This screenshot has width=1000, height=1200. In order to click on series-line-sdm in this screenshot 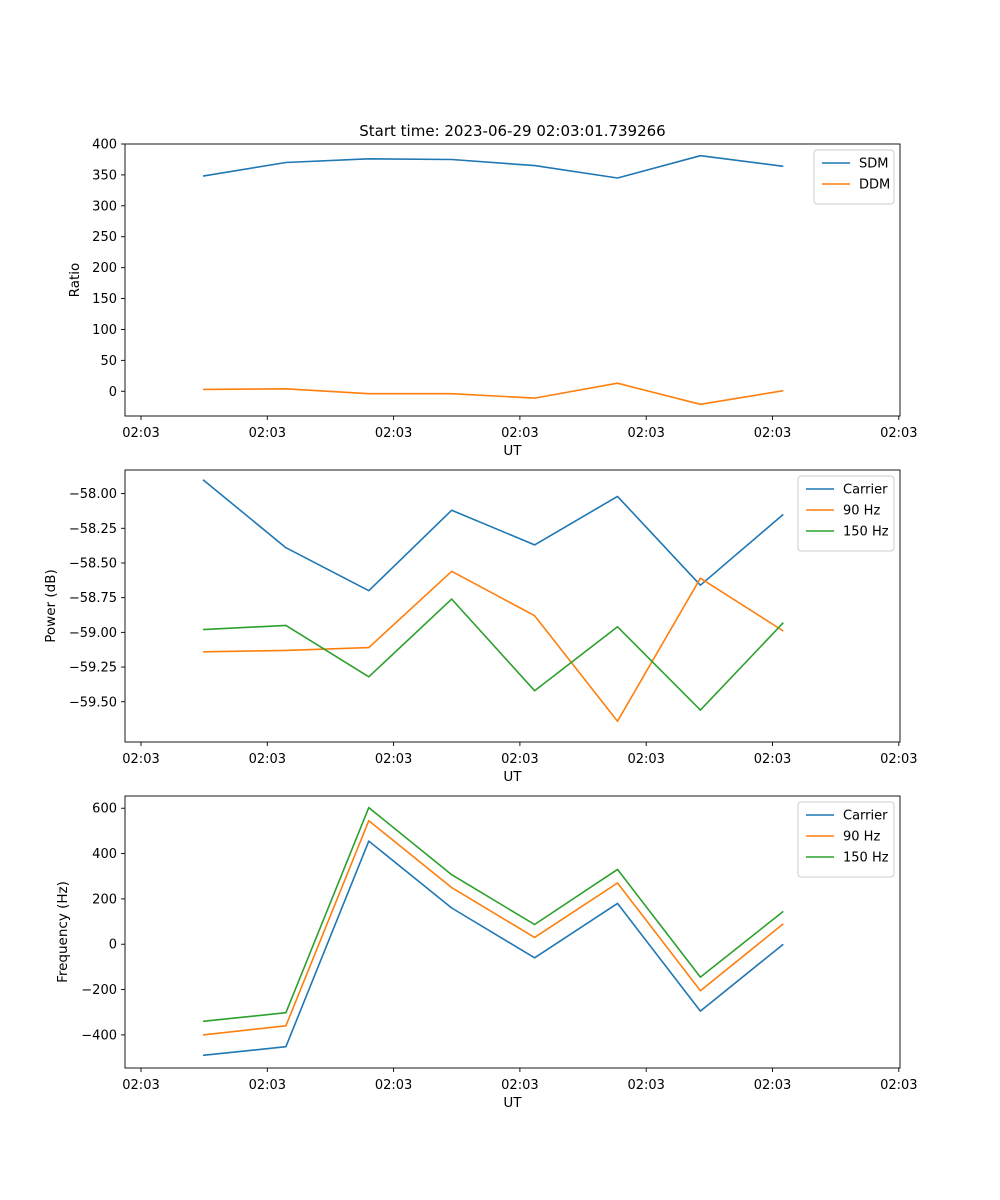, I will do `click(493, 166)`.